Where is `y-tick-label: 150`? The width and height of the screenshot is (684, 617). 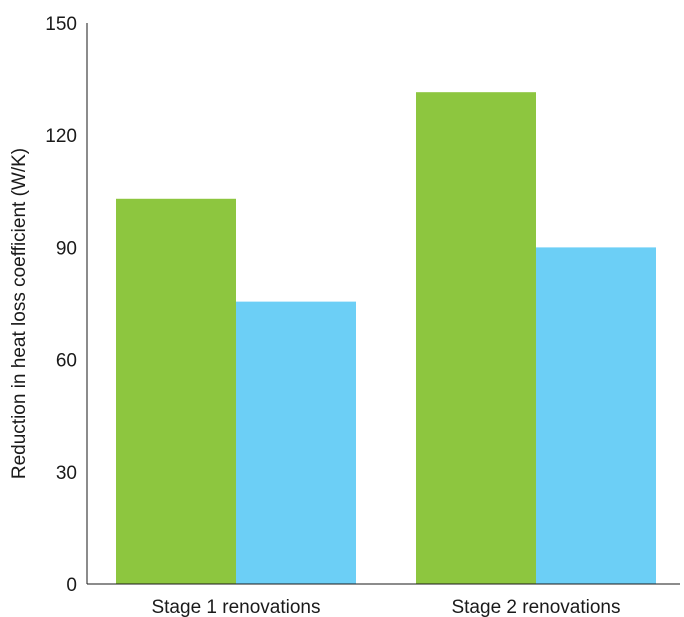 y-tick-label: 150 is located at coordinates (61, 24).